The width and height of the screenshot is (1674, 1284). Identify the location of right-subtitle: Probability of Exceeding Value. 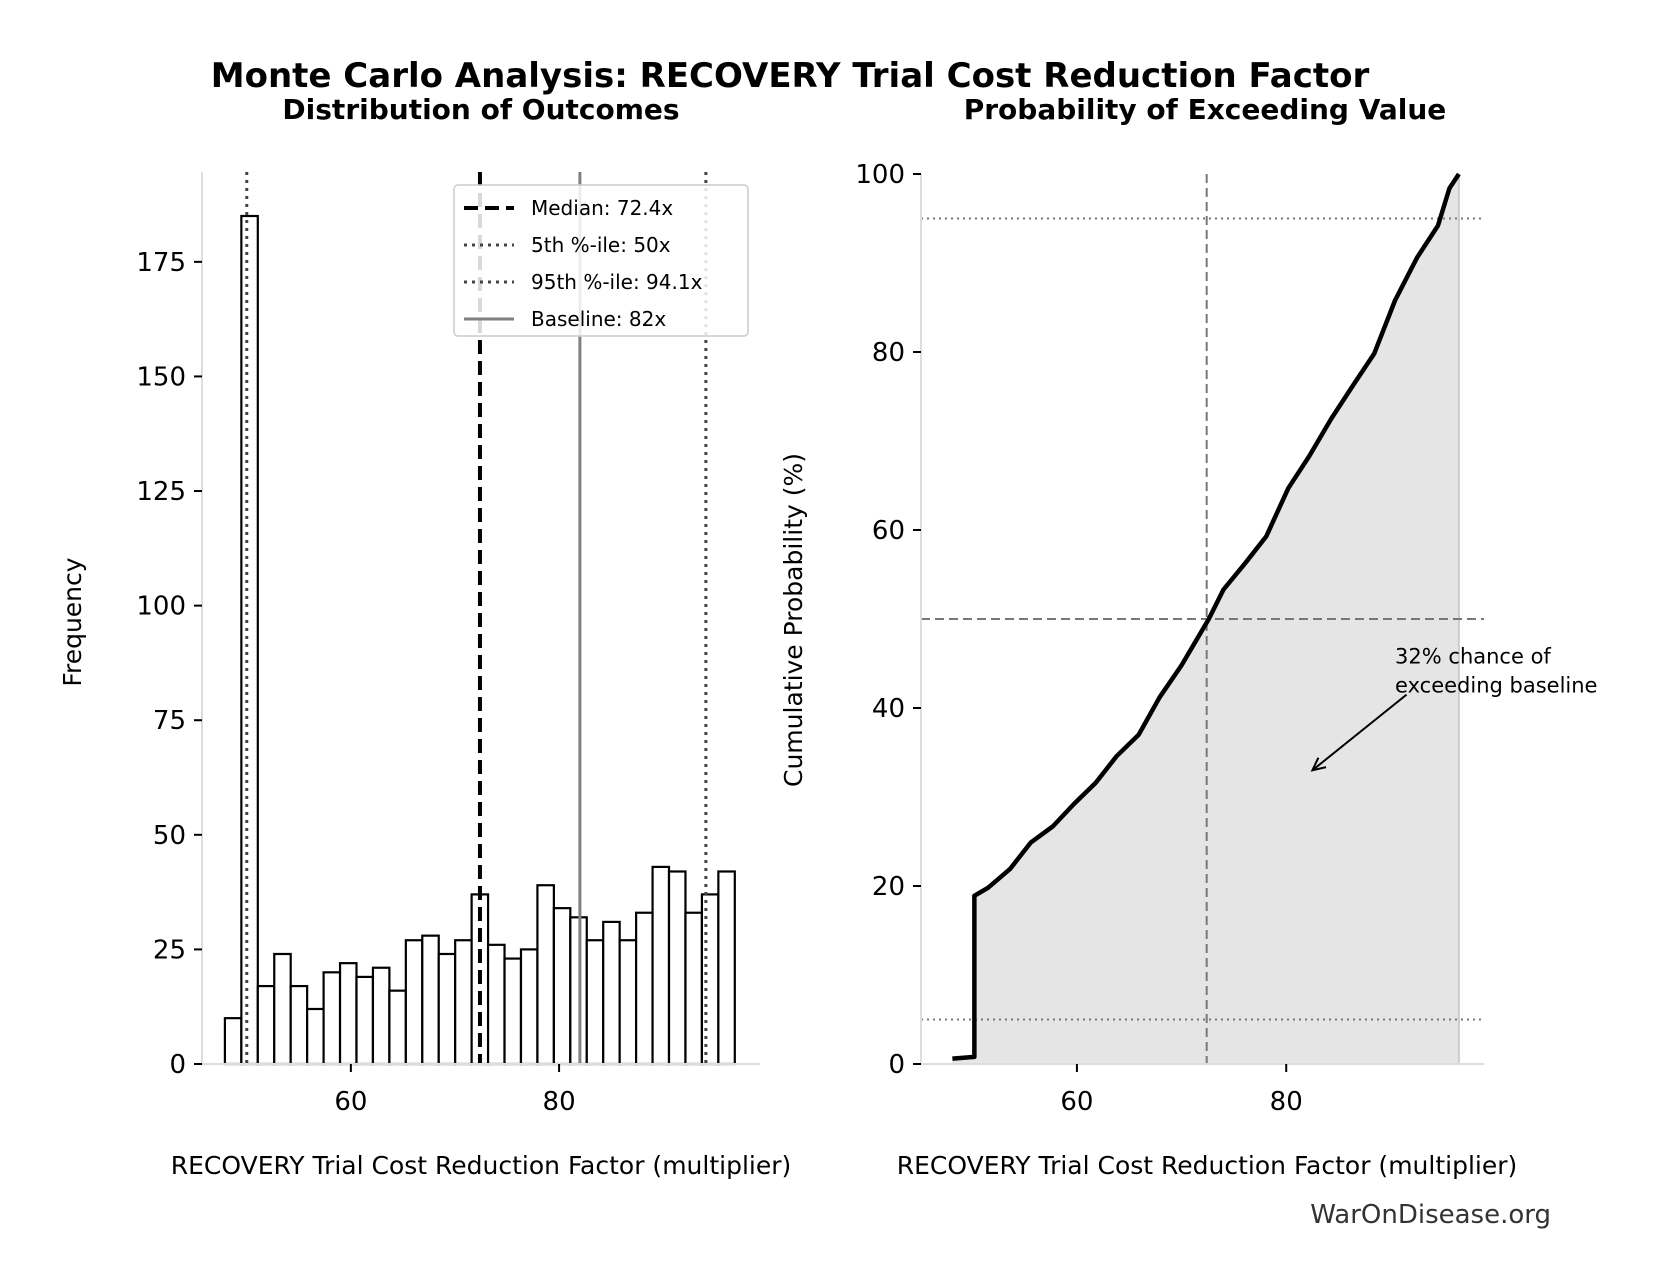
(1205, 109).